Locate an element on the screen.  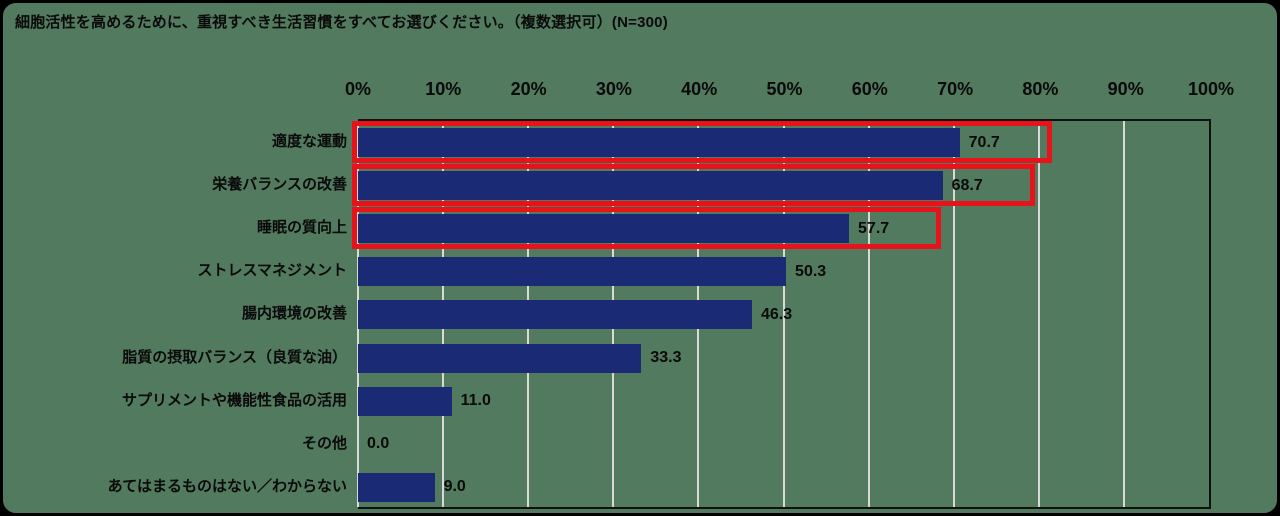
category-label: ストレスマネジメント is located at coordinates (272, 271).